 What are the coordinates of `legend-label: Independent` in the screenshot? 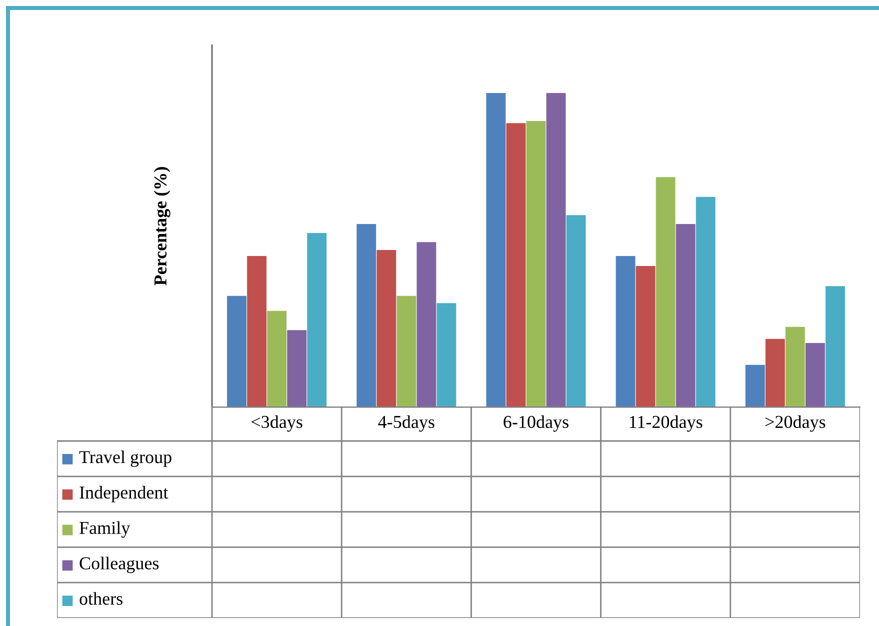 It's located at (124, 494).